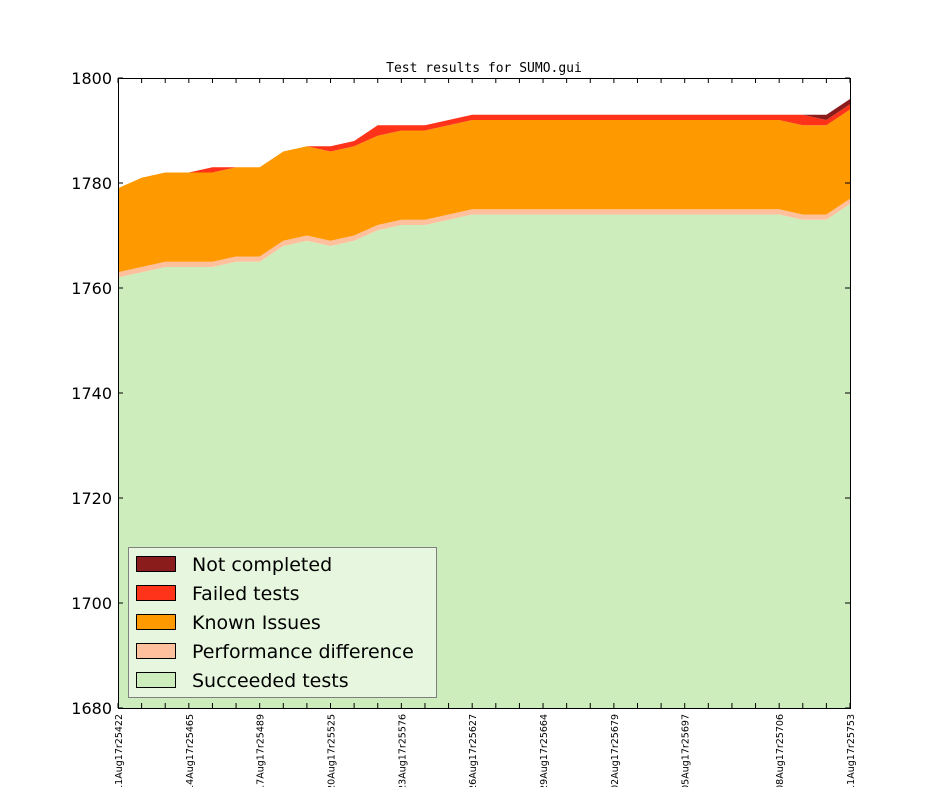 This screenshot has height=787, width=944. What do you see at coordinates (270, 681) in the screenshot?
I see `legend-label-succeeded-tests: Succeeded tests` at bounding box center [270, 681].